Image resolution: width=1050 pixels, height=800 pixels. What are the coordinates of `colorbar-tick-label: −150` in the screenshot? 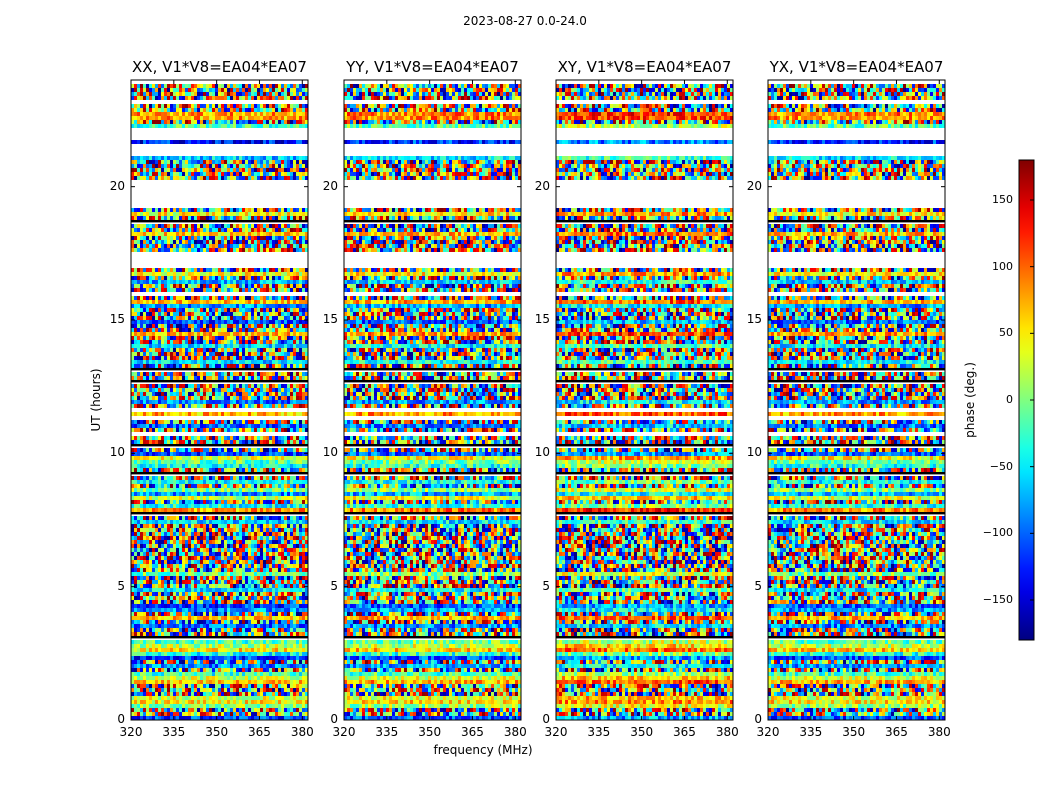 It's located at (991, 599).